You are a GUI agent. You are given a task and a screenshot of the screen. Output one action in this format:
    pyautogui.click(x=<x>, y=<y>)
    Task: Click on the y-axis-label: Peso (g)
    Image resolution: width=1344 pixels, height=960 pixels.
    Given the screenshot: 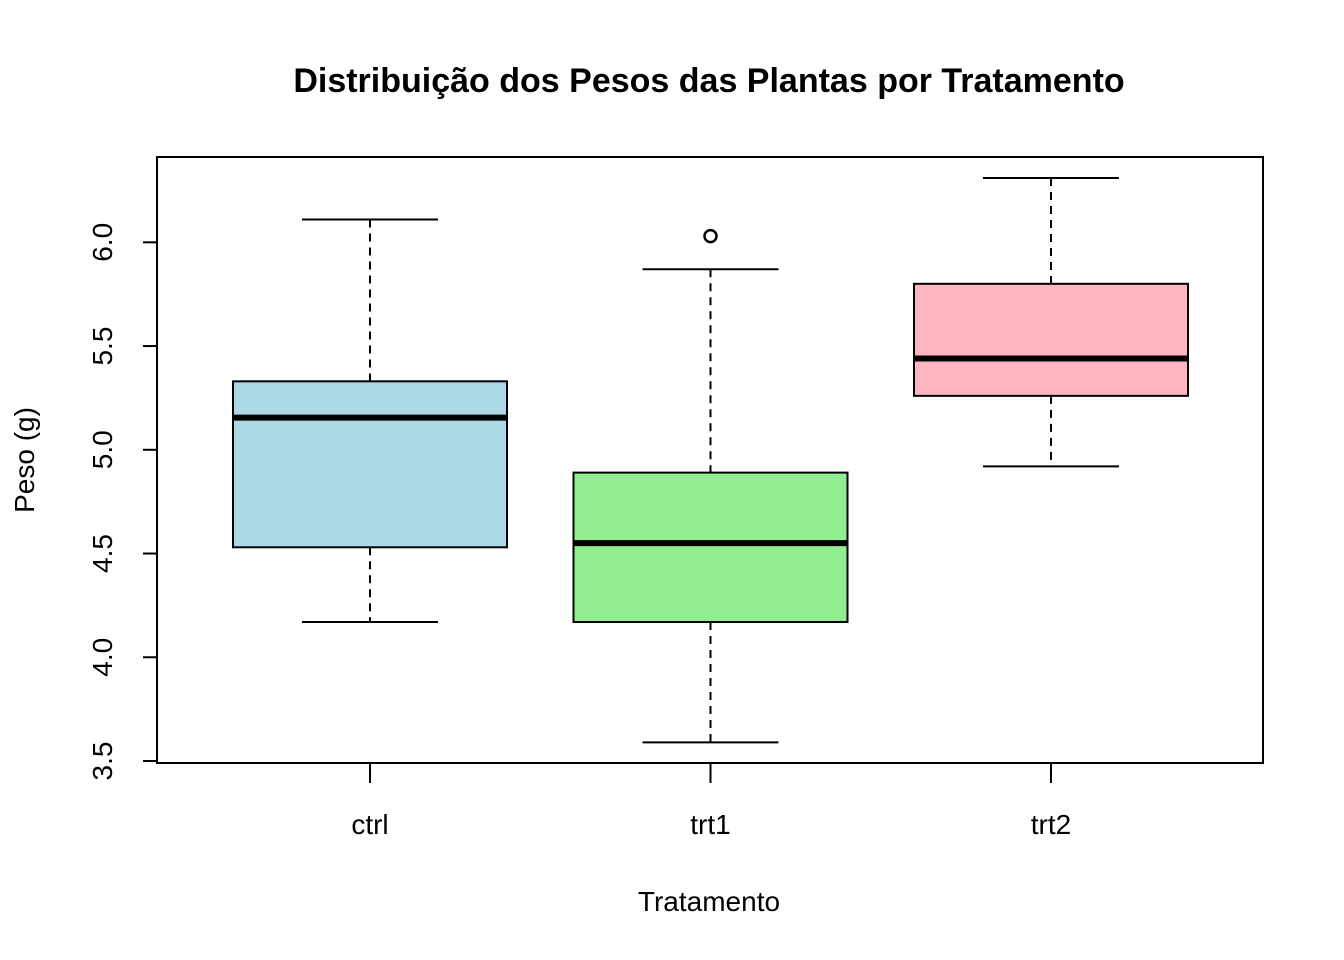 What is the action you would take?
    pyautogui.click(x=24, y=460)
    